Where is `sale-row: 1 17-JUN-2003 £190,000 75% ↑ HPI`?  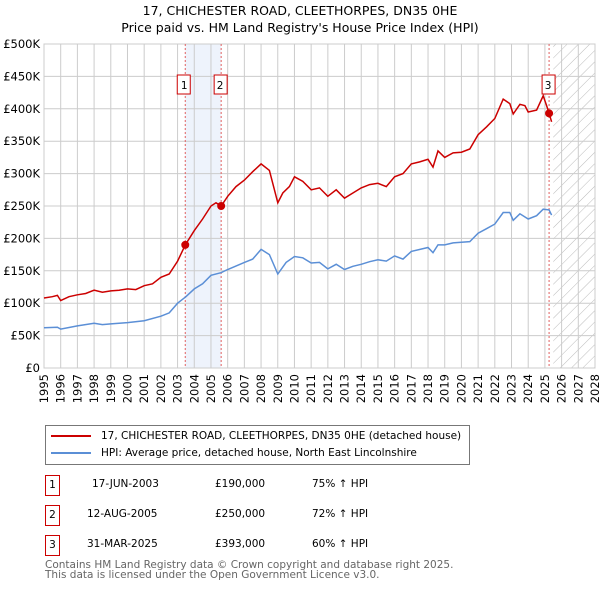 sale-row: 1 17-JUN-2003 £190,000 75% ↑ HPI is located at coordinates (245, 485).